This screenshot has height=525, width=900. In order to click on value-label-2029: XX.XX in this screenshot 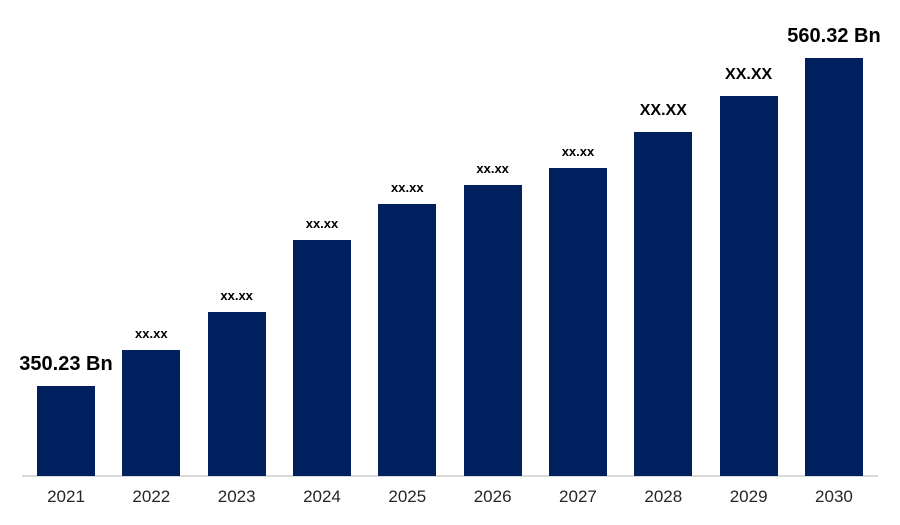, I will do `click(749, 74)`.